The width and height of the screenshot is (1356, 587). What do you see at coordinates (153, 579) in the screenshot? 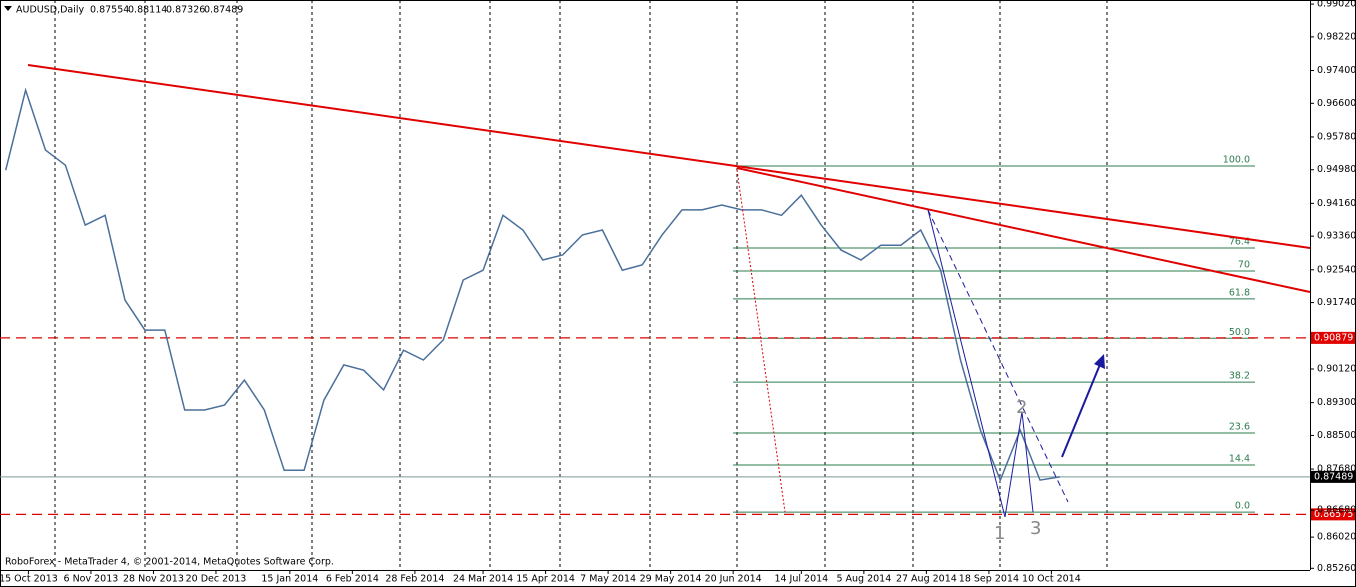
I see `x-tick-label: 28 Nov 2013` at bounding box center [153, 579].